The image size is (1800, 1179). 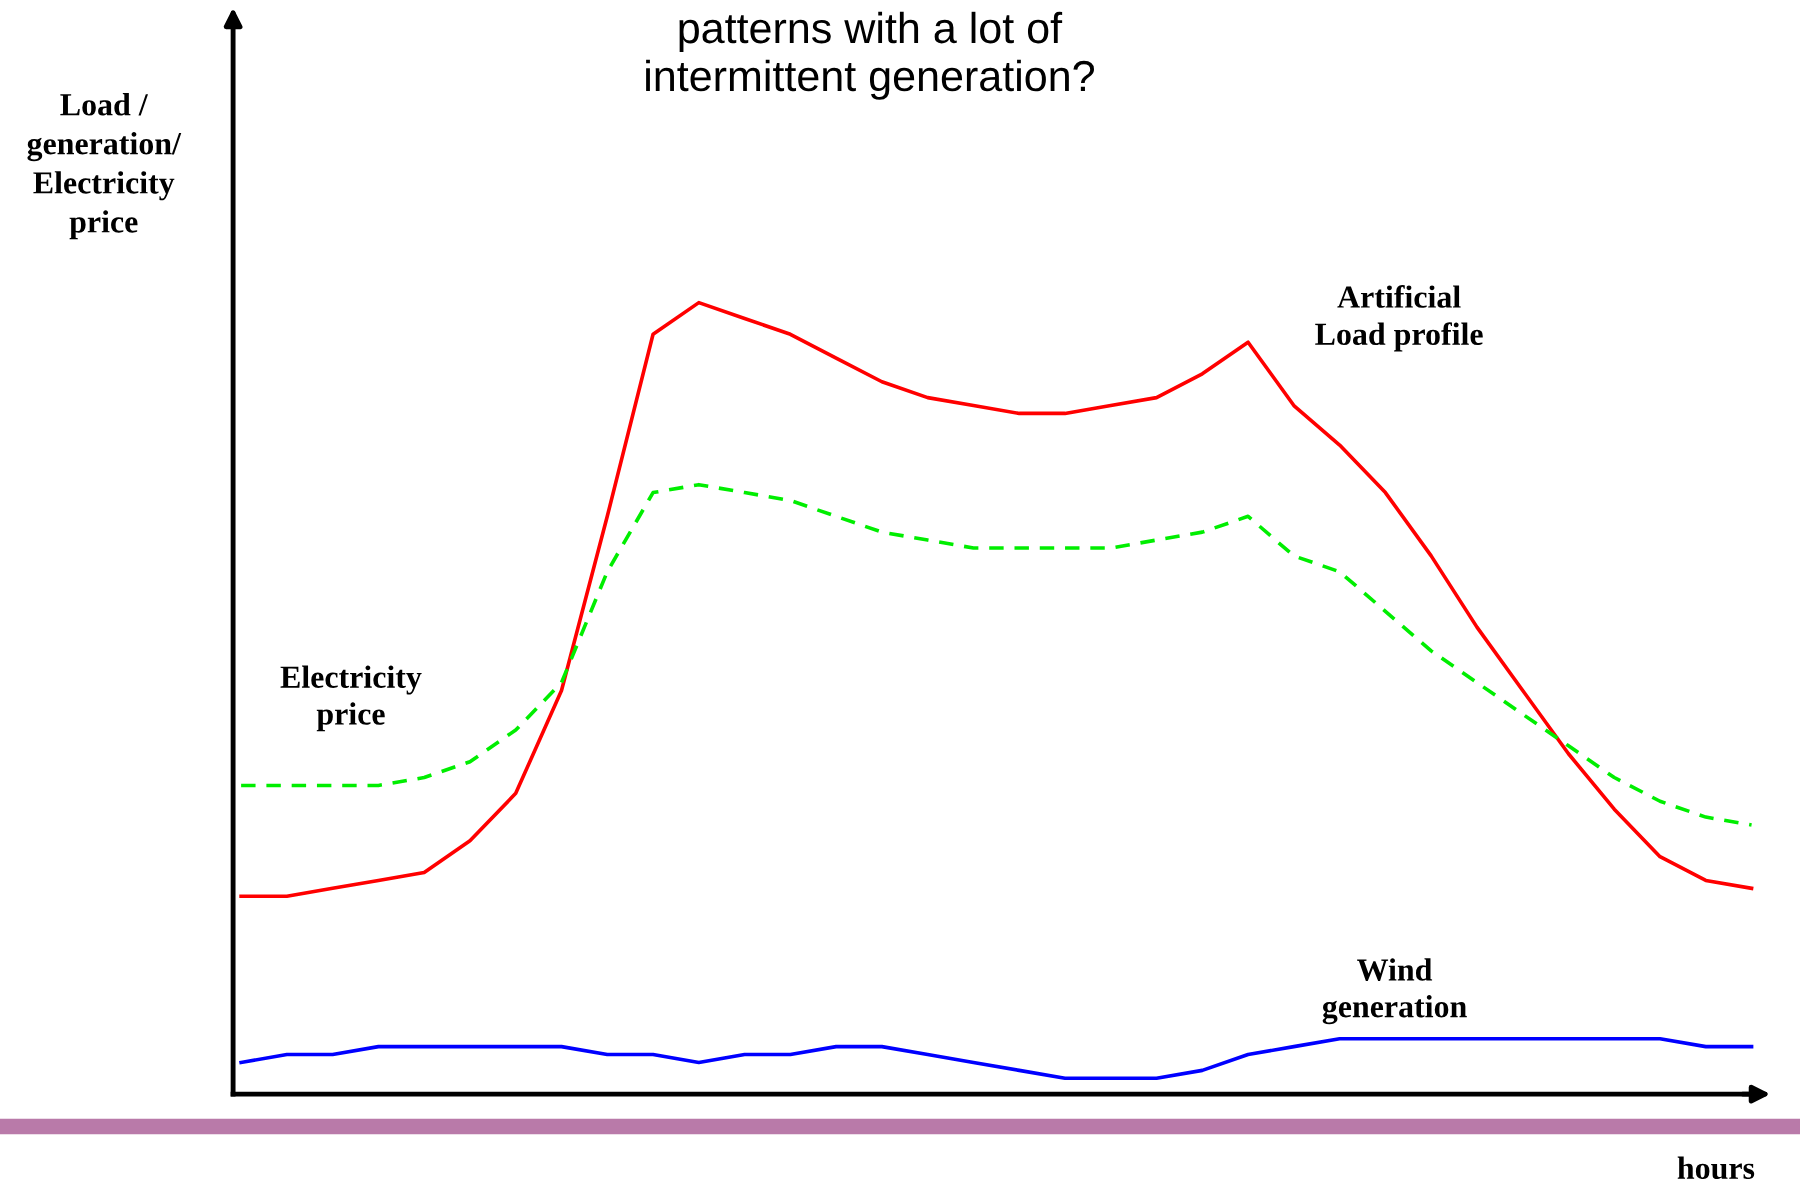 What do you see at coordinates (351, 698) in the screenshot?
I see `series-label: Electricity price` at bounding box center [351, 698].